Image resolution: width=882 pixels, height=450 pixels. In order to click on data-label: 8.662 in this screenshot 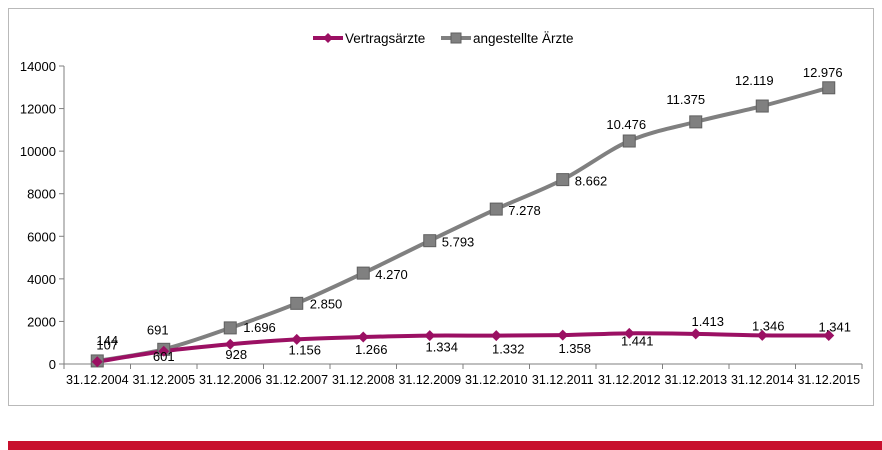, I will do `click(591, 181)`.